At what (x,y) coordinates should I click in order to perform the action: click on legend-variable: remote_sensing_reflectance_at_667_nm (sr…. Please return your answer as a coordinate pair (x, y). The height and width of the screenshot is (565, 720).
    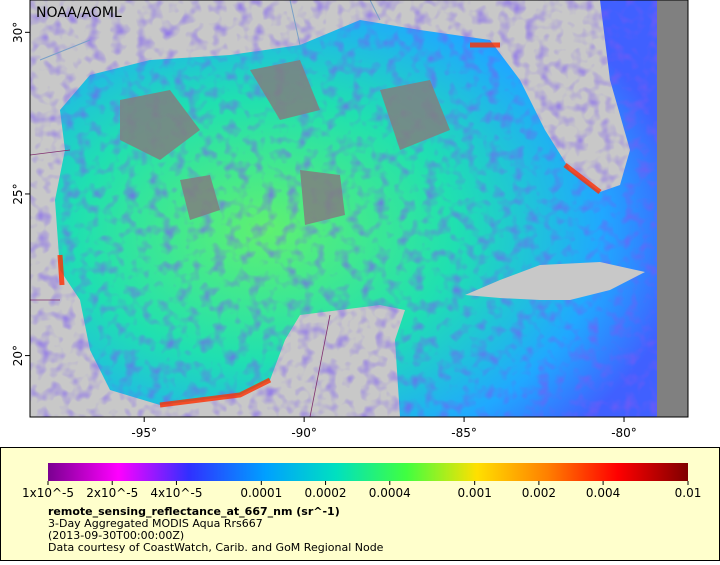
    Looking at the image, I should click on (194, 511).